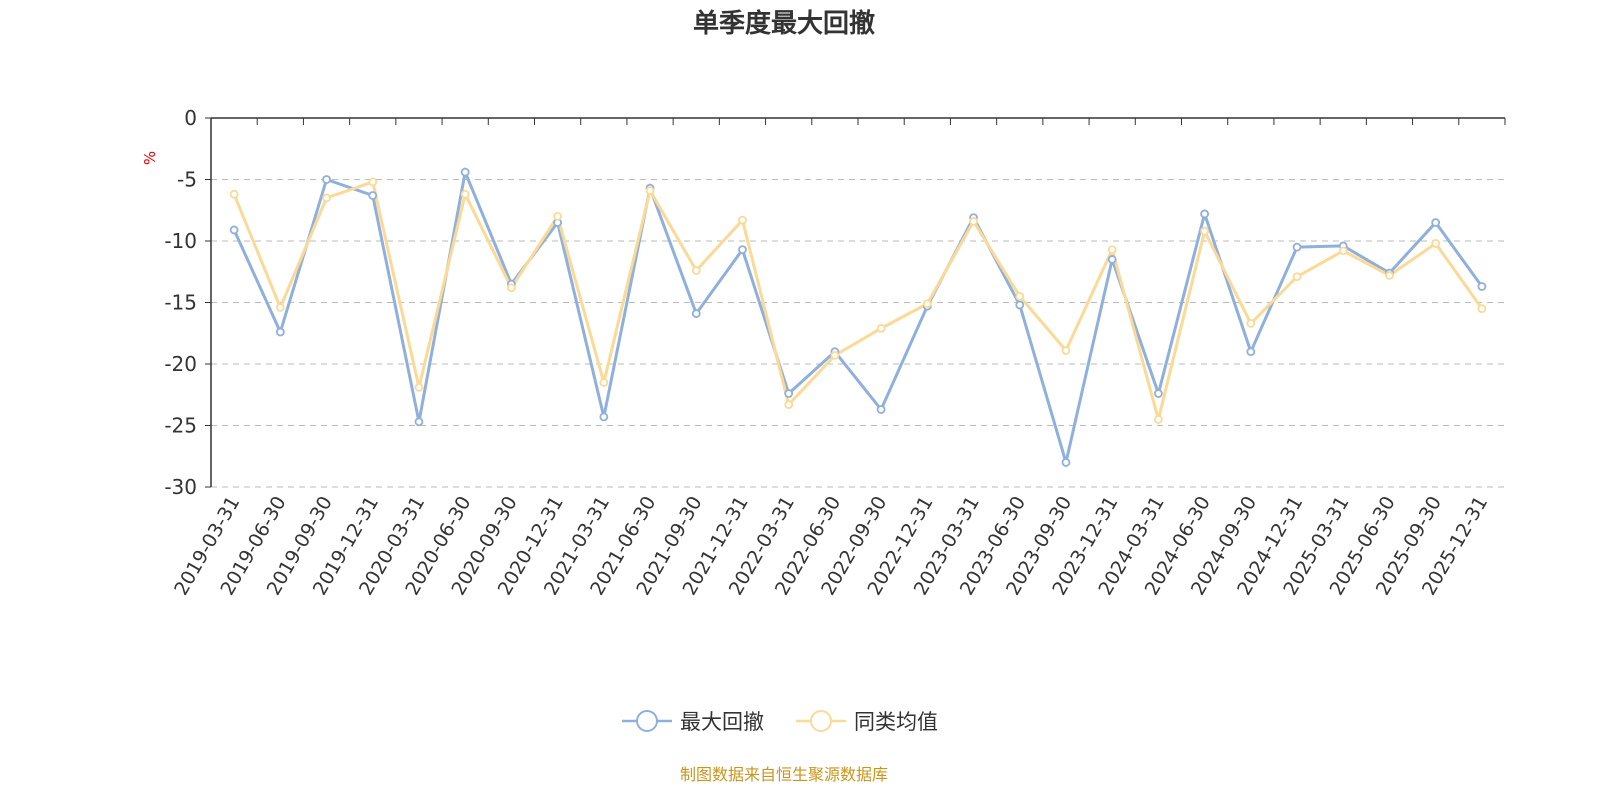 This screenshot has width=1600, height=804. Describe the element at coordinates (180, 487) in the screenshot. I see `y-tick-label: -30` at that location.